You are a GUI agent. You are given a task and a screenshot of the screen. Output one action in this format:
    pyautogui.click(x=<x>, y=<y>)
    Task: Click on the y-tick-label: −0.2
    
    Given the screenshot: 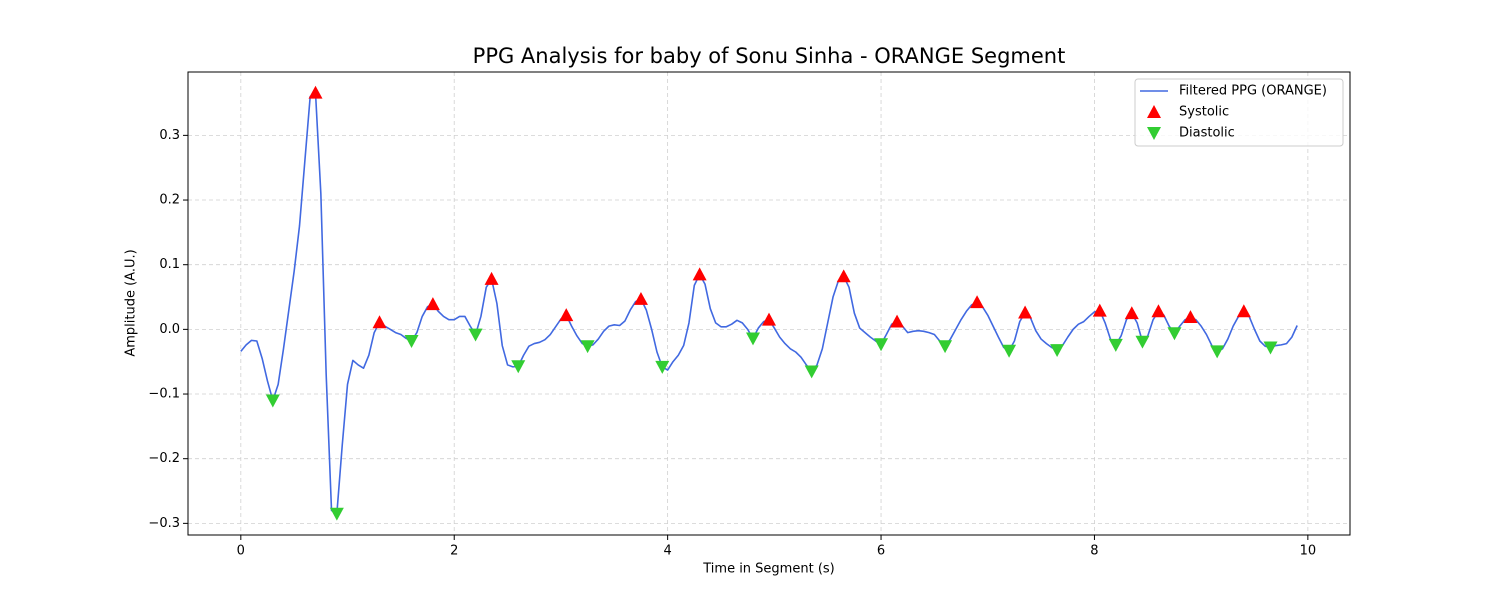 What is the action you would take?
    pyautogui.click(x=164, y=458)
    